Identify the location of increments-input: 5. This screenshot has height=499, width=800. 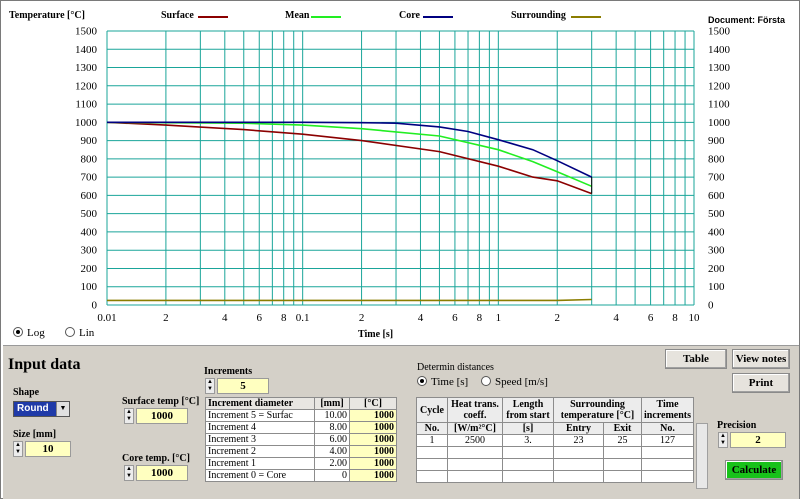
(243, 386).